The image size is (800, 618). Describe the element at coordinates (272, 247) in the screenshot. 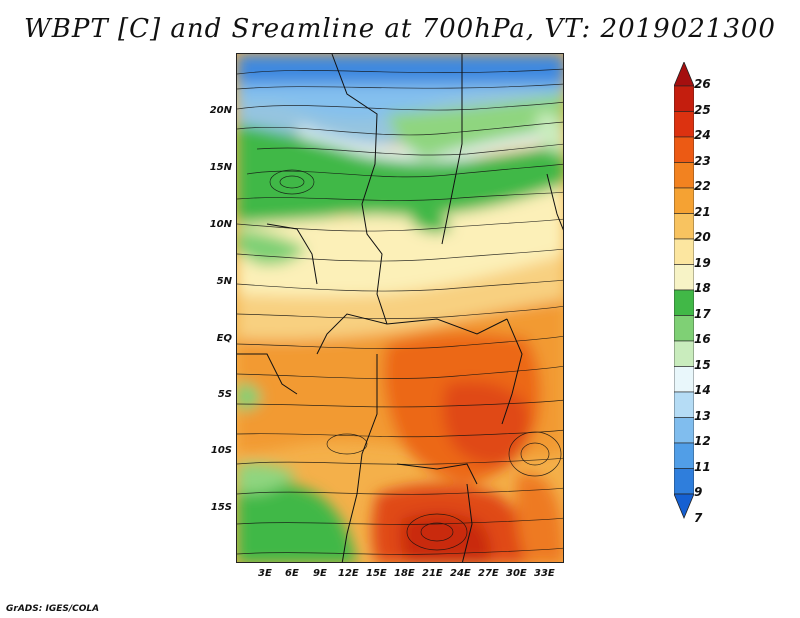

I see `region-green-patches` at that location.